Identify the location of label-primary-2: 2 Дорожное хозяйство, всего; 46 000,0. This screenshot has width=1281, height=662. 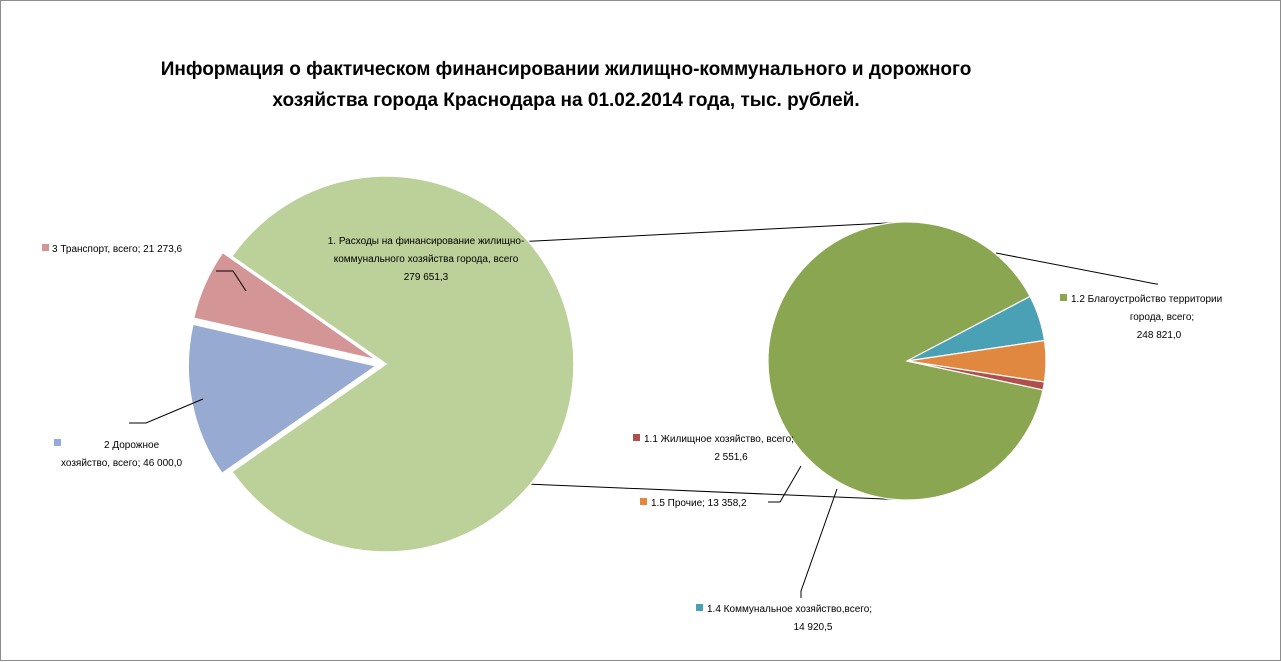
(118, 454).